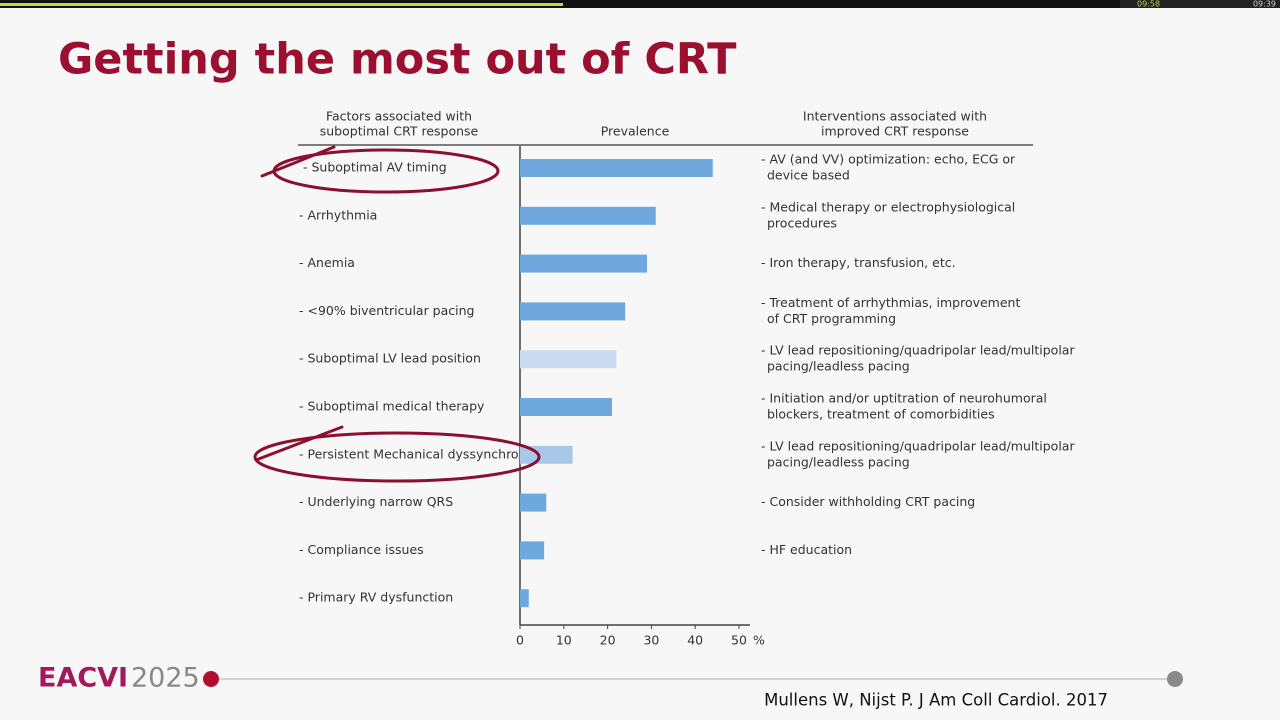  I want to click on brand: EACVI, so click(83, 678).